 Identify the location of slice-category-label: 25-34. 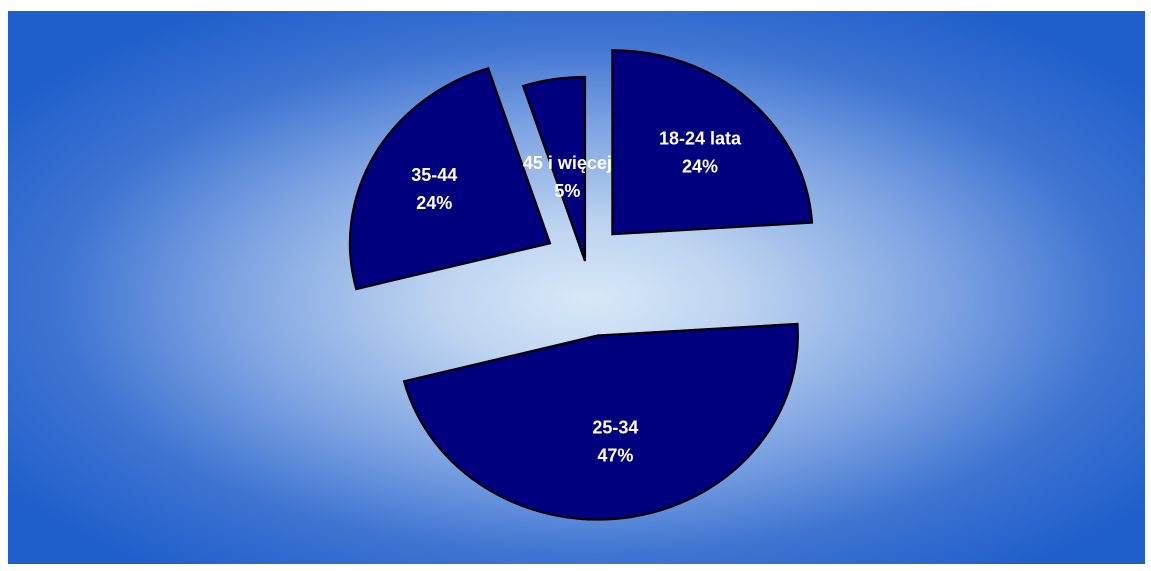
(615, 427).